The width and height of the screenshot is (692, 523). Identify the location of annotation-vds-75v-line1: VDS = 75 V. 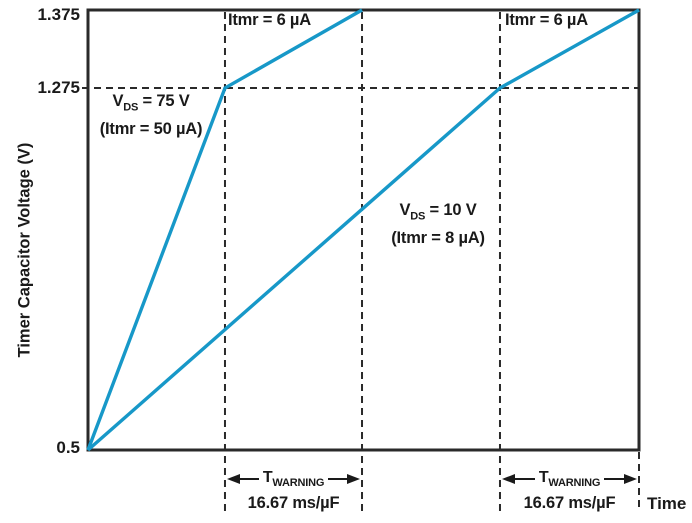
(151, 103).